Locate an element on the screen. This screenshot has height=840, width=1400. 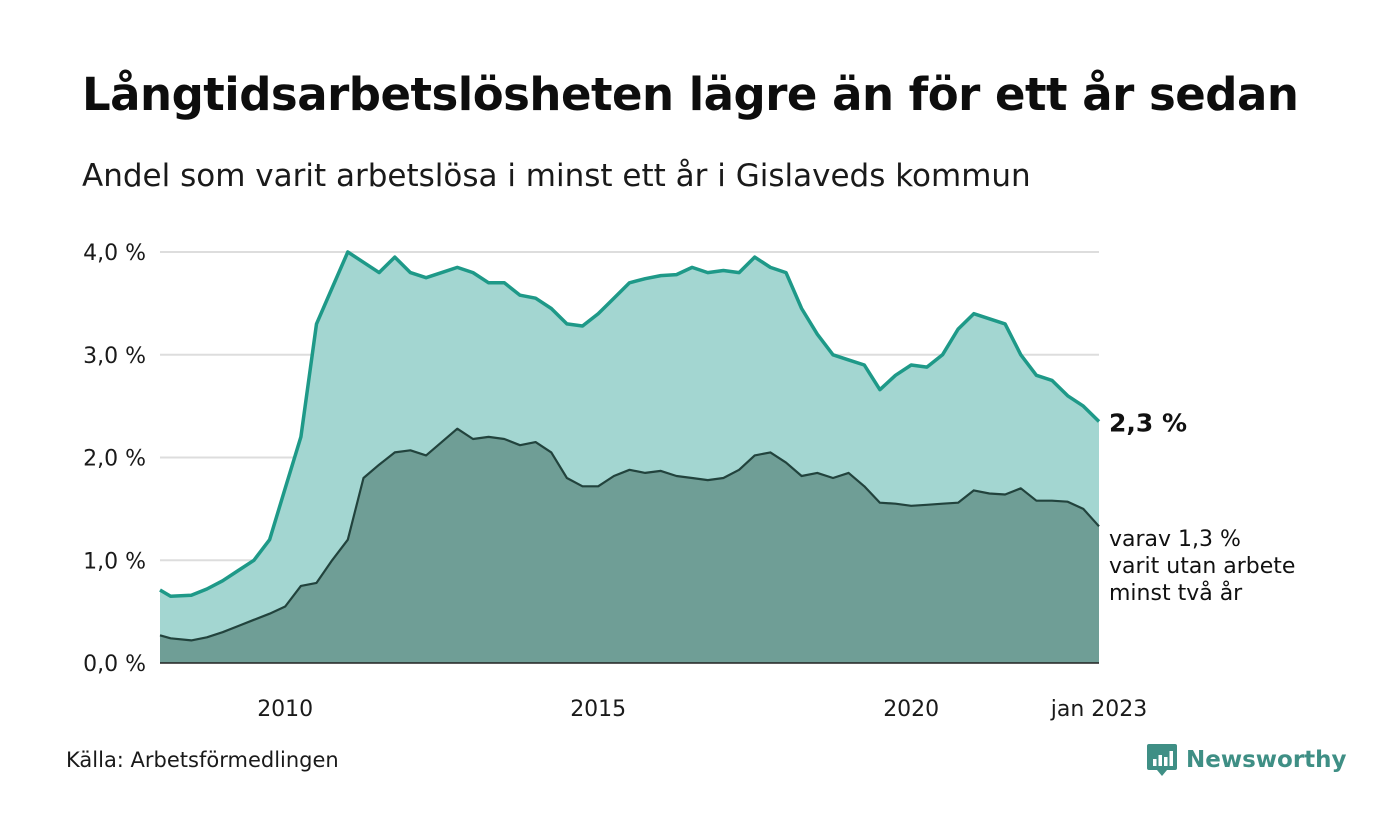
x-tick-label: 2015 is located at coordinates (598, 709).